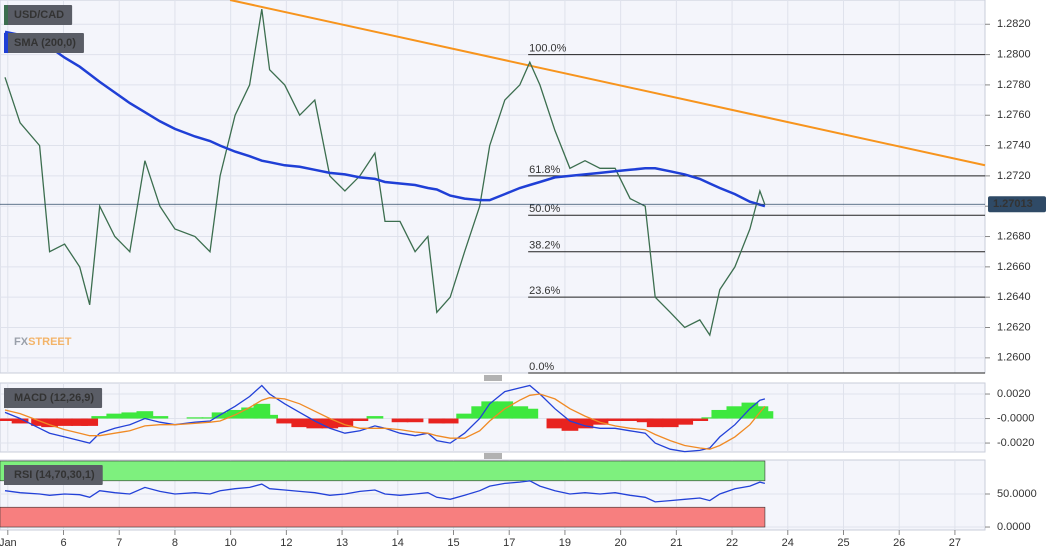 This screenshot has width=1060, height=555. What do you see at coordinates (1014, 327) in the screenshot?
I see `y-tick-label: 1.2620` at bounding box center [1014, 327].